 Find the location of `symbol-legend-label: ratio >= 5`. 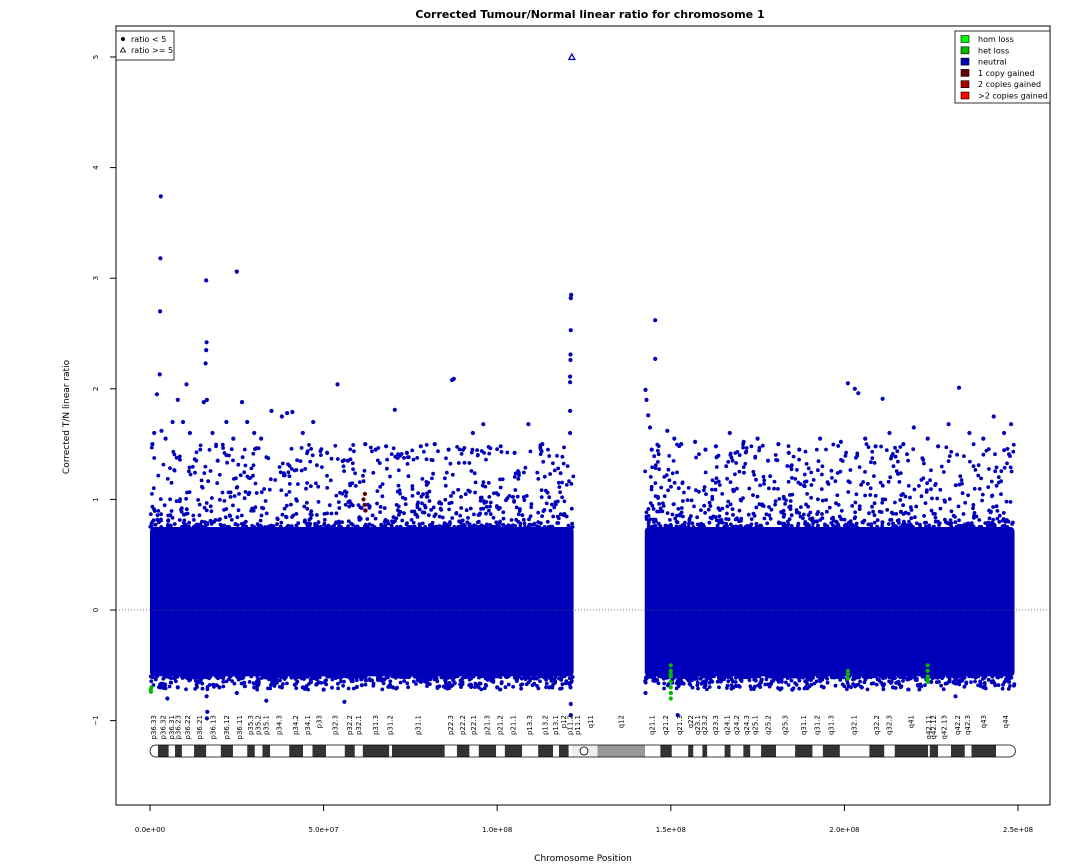

symbol-legend-label: ratio >= 5 is located at coordinates (152, 50).